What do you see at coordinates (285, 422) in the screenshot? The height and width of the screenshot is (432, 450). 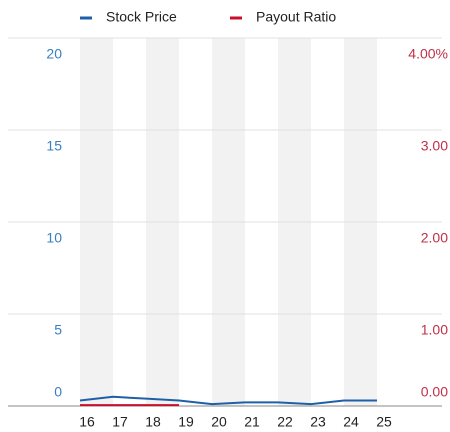 I see `x-tick-label: 22` at bounding box center [285, 422].